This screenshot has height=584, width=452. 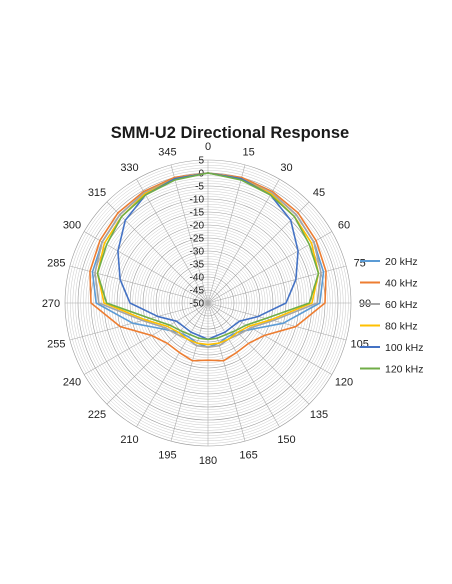 What do you see at coordinates (401, 262) in the screenshot?
I see `legend-label: 20 kHz` at bounding box center [401, 262].